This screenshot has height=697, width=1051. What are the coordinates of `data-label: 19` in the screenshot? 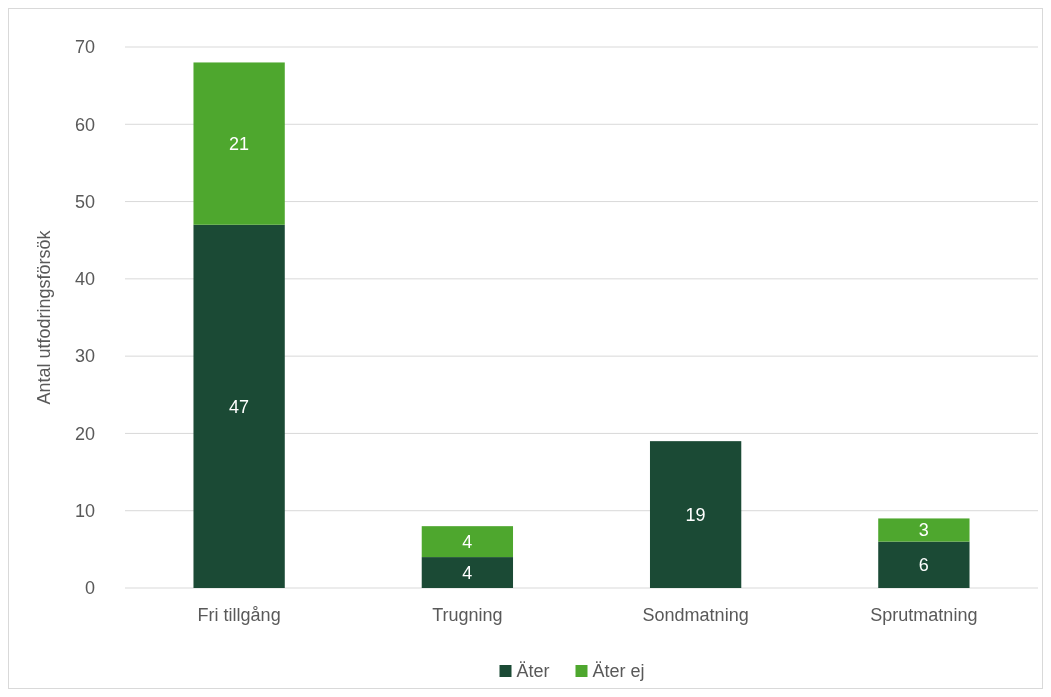 It's located at (695, 514).